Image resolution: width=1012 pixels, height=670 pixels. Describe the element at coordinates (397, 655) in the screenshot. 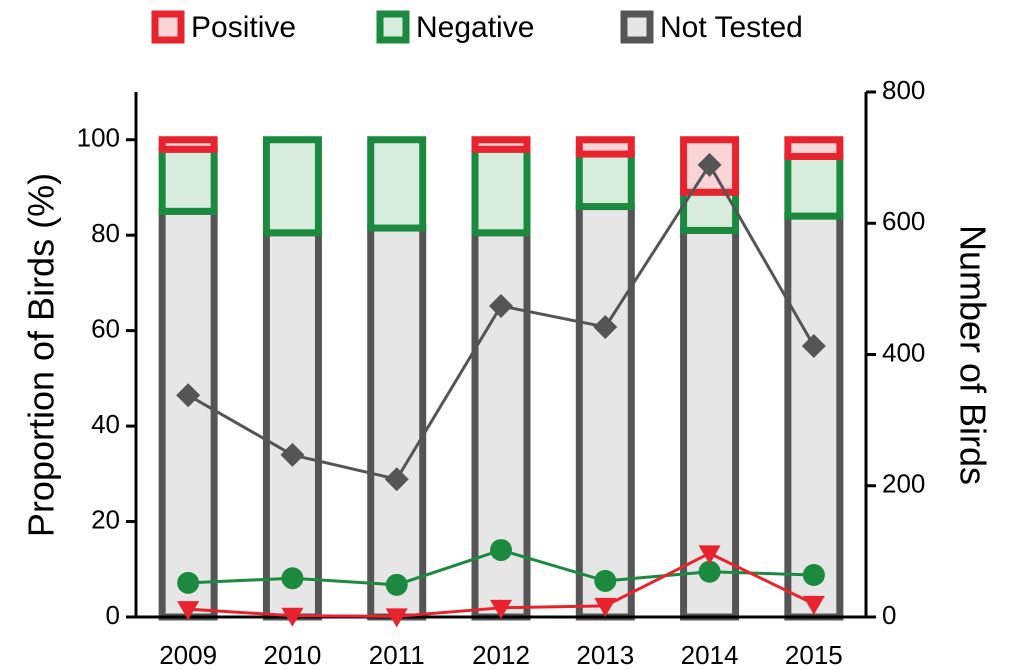

I see `x-tick-label: 2011` at that location.